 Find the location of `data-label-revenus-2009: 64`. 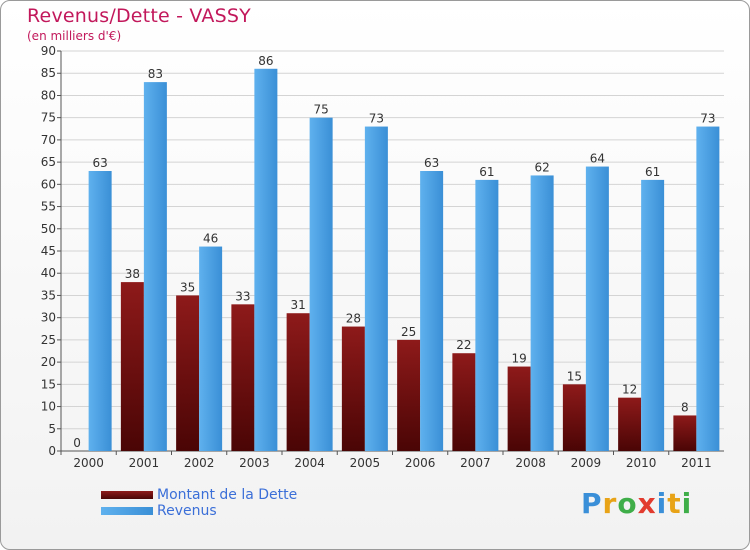

data-label-revenus-2009: 64 is located at coordinates (597, 159).